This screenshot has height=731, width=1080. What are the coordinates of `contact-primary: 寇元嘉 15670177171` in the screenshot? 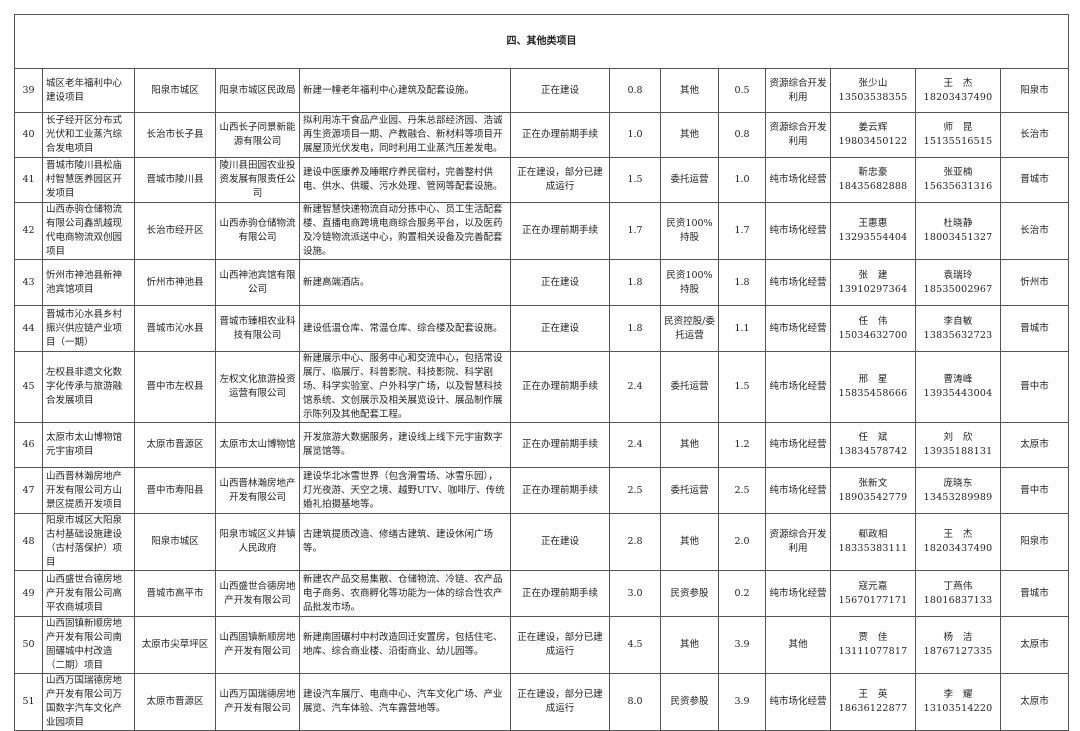 It's located at (873, 593).